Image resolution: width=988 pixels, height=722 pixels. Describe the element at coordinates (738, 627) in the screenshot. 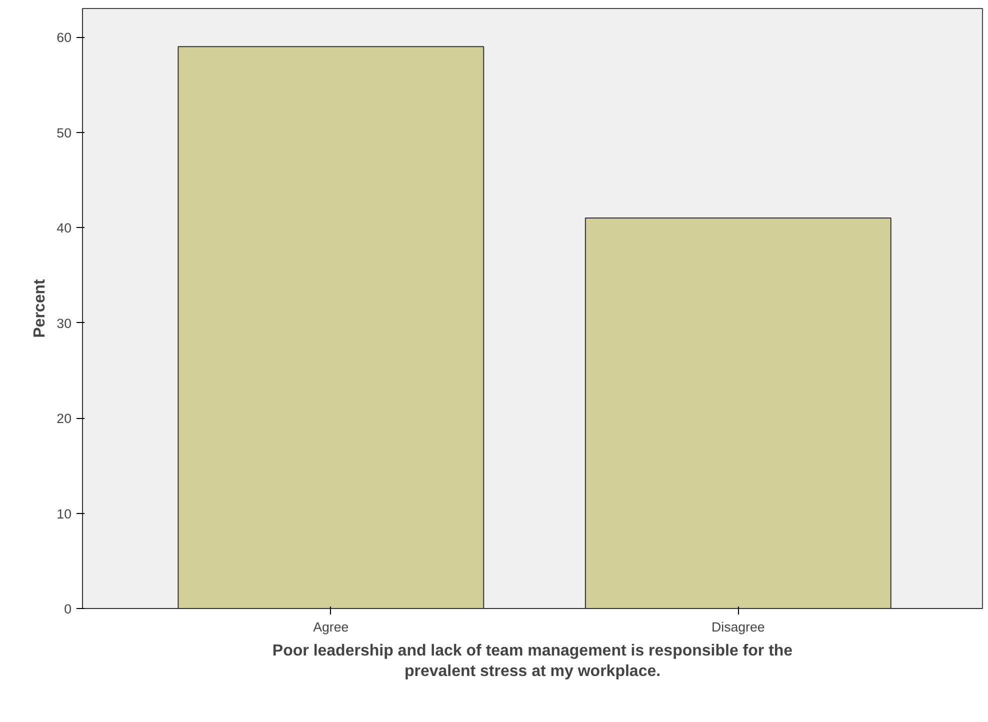

I see `x-tick-label: Disagree` at that location.